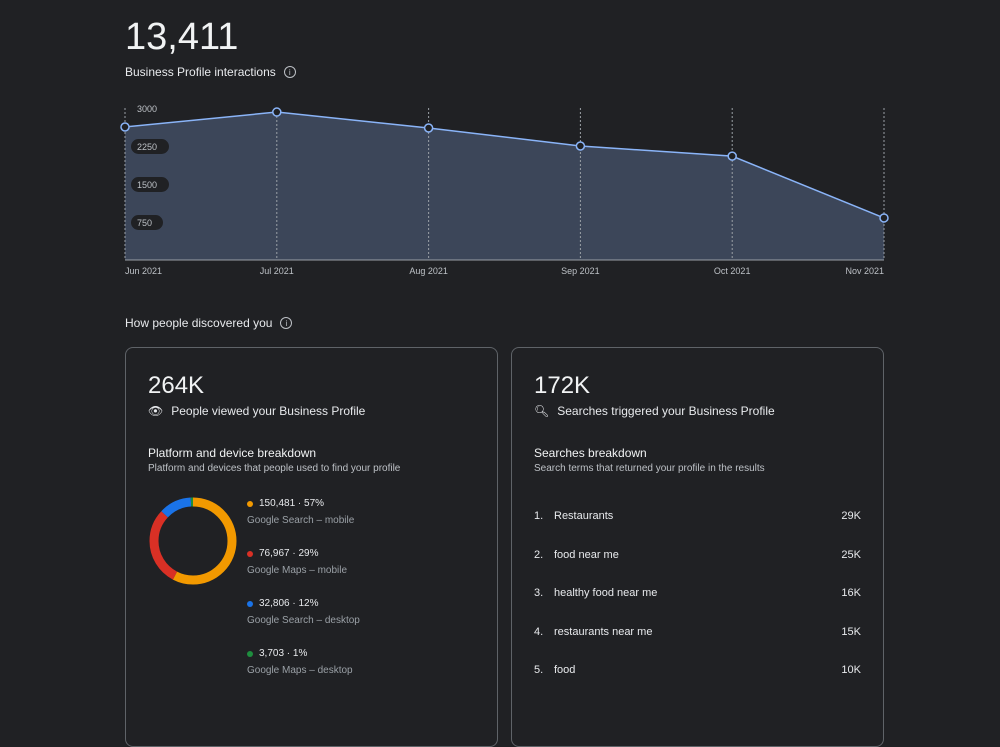 The image size is (1000, 747). Describe the element at coordinates (292, 503) in the screenshot. I see `legend-value: 150,481 · 57%` at that location.